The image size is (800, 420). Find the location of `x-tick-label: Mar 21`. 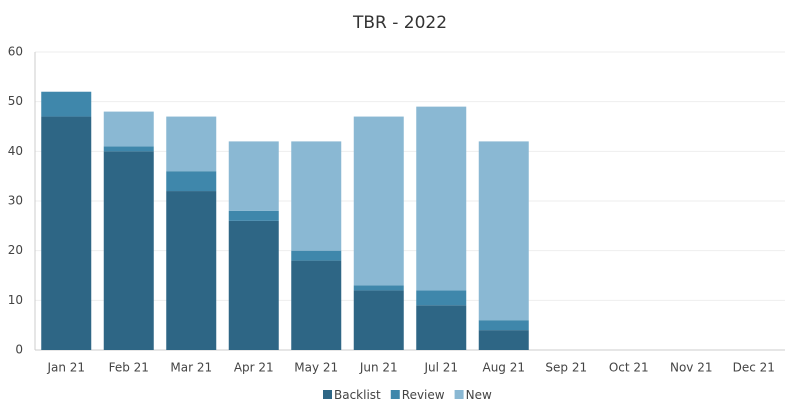

x-tick-label: Mar 21 is located at coordinates (191, 368).